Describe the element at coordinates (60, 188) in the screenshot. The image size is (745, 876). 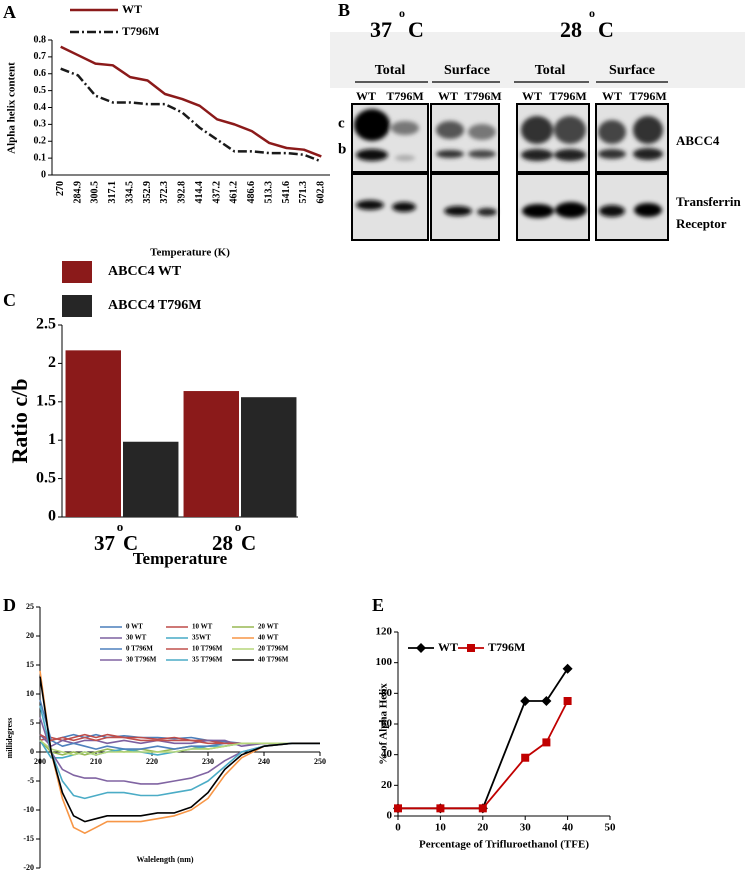
I see `x-tick-label: 270` at that location.